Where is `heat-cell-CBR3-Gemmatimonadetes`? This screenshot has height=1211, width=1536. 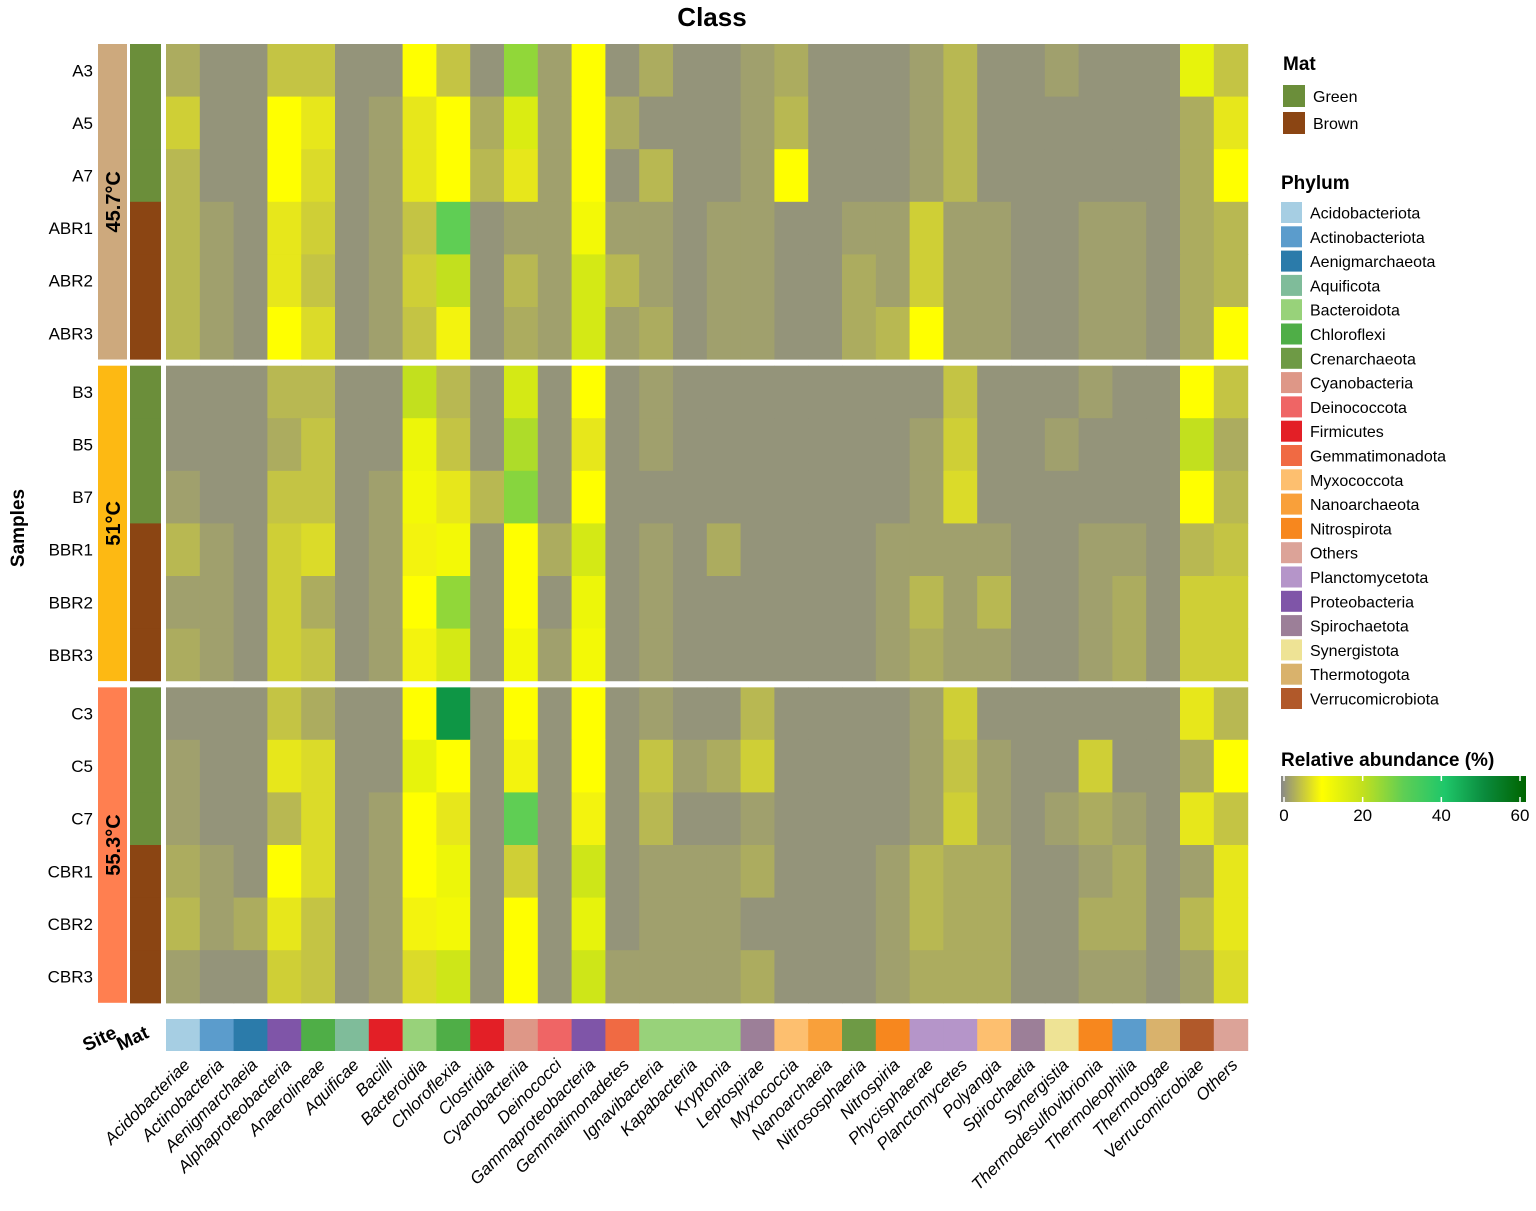
heat-cell-CBR3-Gemmatimonadetes is located at coordinates (622, 977).